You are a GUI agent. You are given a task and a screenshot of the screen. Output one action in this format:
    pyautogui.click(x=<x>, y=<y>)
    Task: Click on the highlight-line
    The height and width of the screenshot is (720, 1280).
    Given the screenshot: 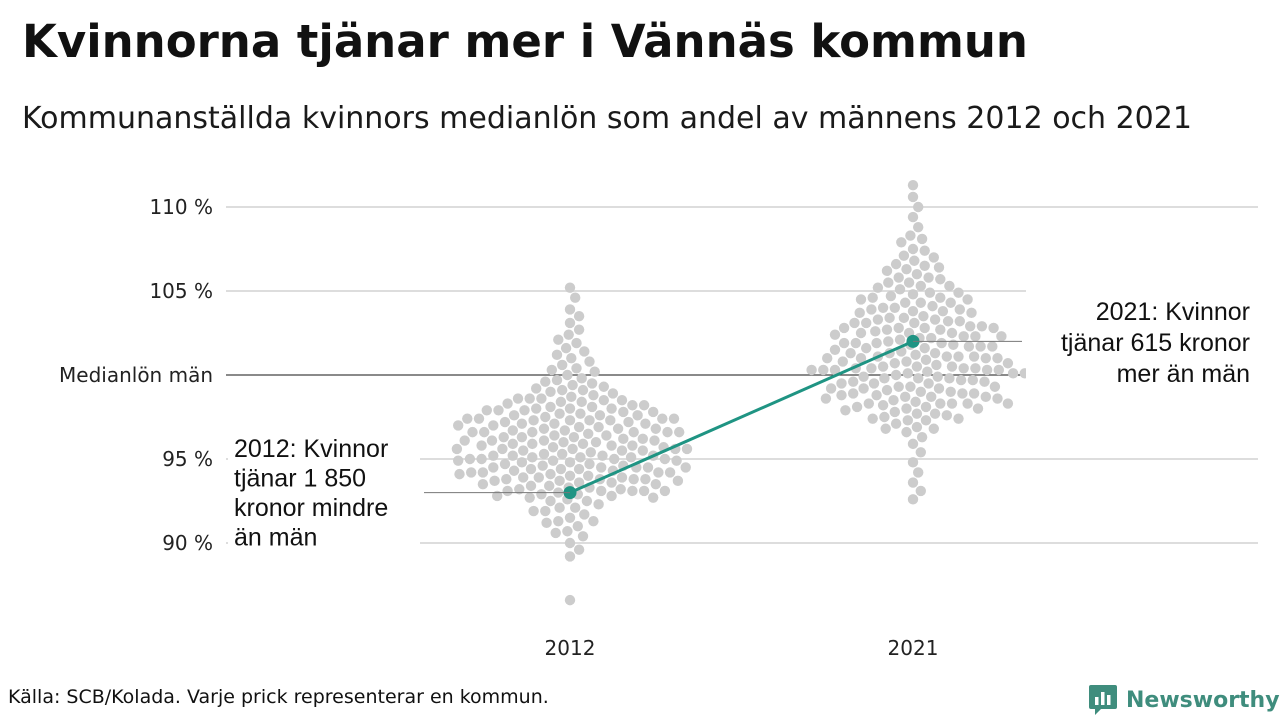 What is the action you would take?
    pyautogui.click(x=741, y=417)
    